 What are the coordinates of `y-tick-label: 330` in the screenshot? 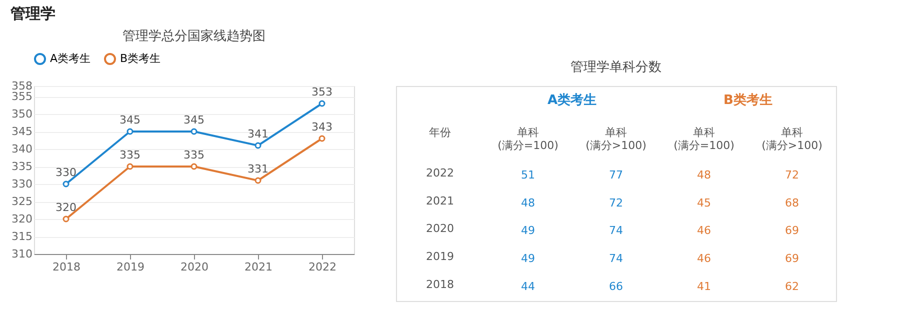 It's located at (22, 184).